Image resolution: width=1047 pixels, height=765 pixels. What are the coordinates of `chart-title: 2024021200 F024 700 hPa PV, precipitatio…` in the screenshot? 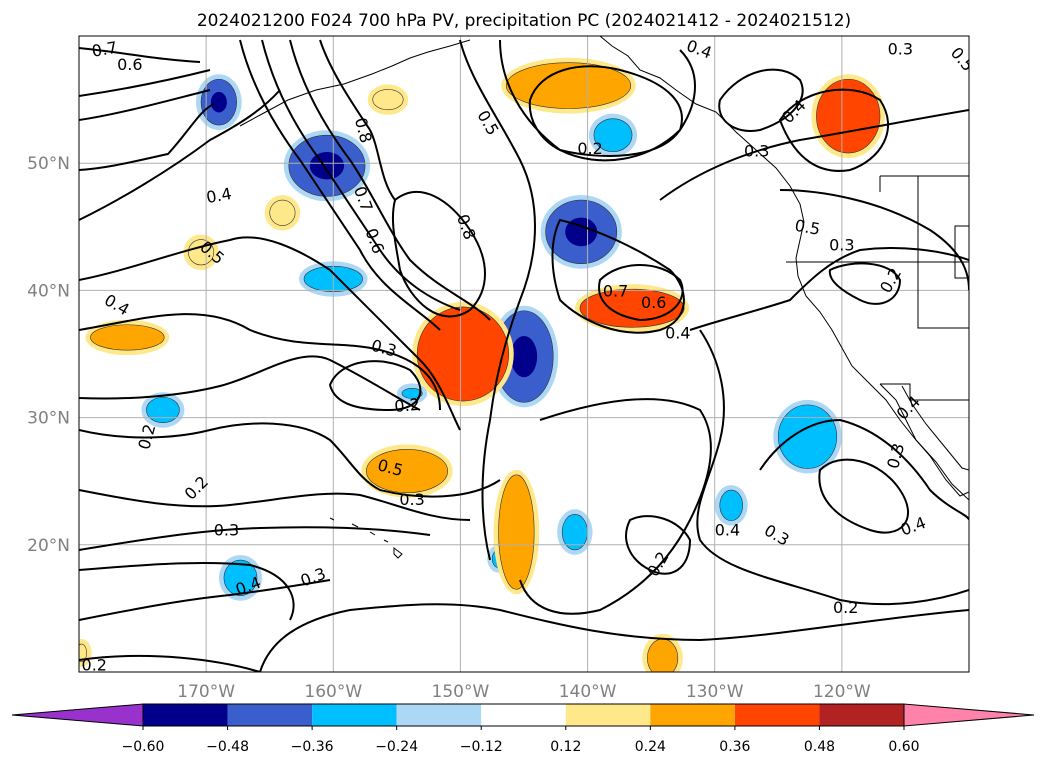 It's located at (524, 21).